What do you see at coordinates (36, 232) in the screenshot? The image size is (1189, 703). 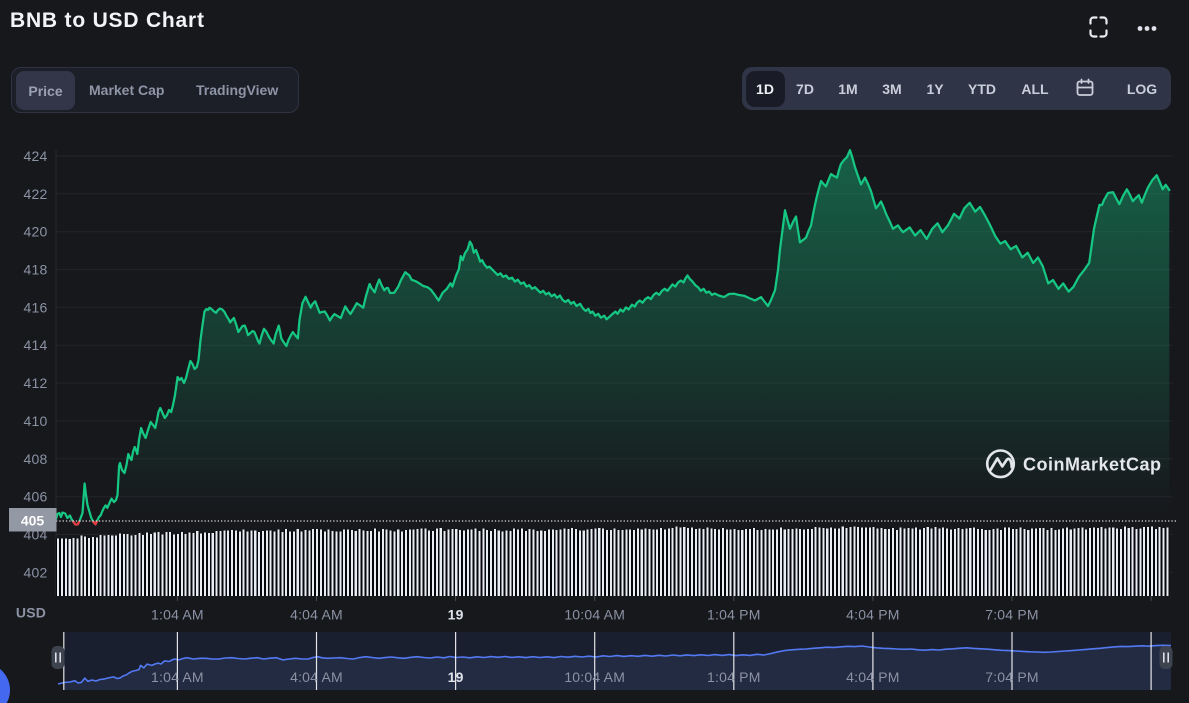 I see `svg-text: 420` at bounding box center [36, 232].